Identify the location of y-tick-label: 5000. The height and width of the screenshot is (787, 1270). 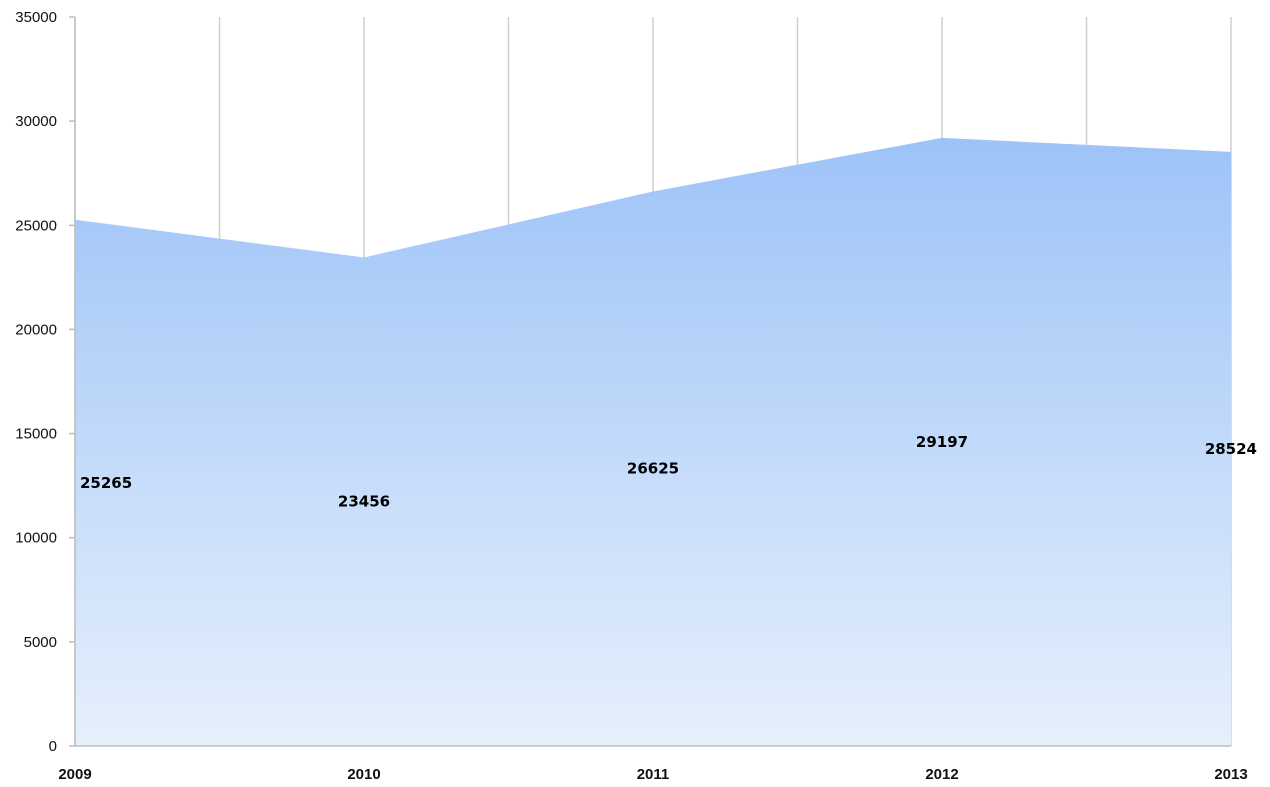
(40, 642).